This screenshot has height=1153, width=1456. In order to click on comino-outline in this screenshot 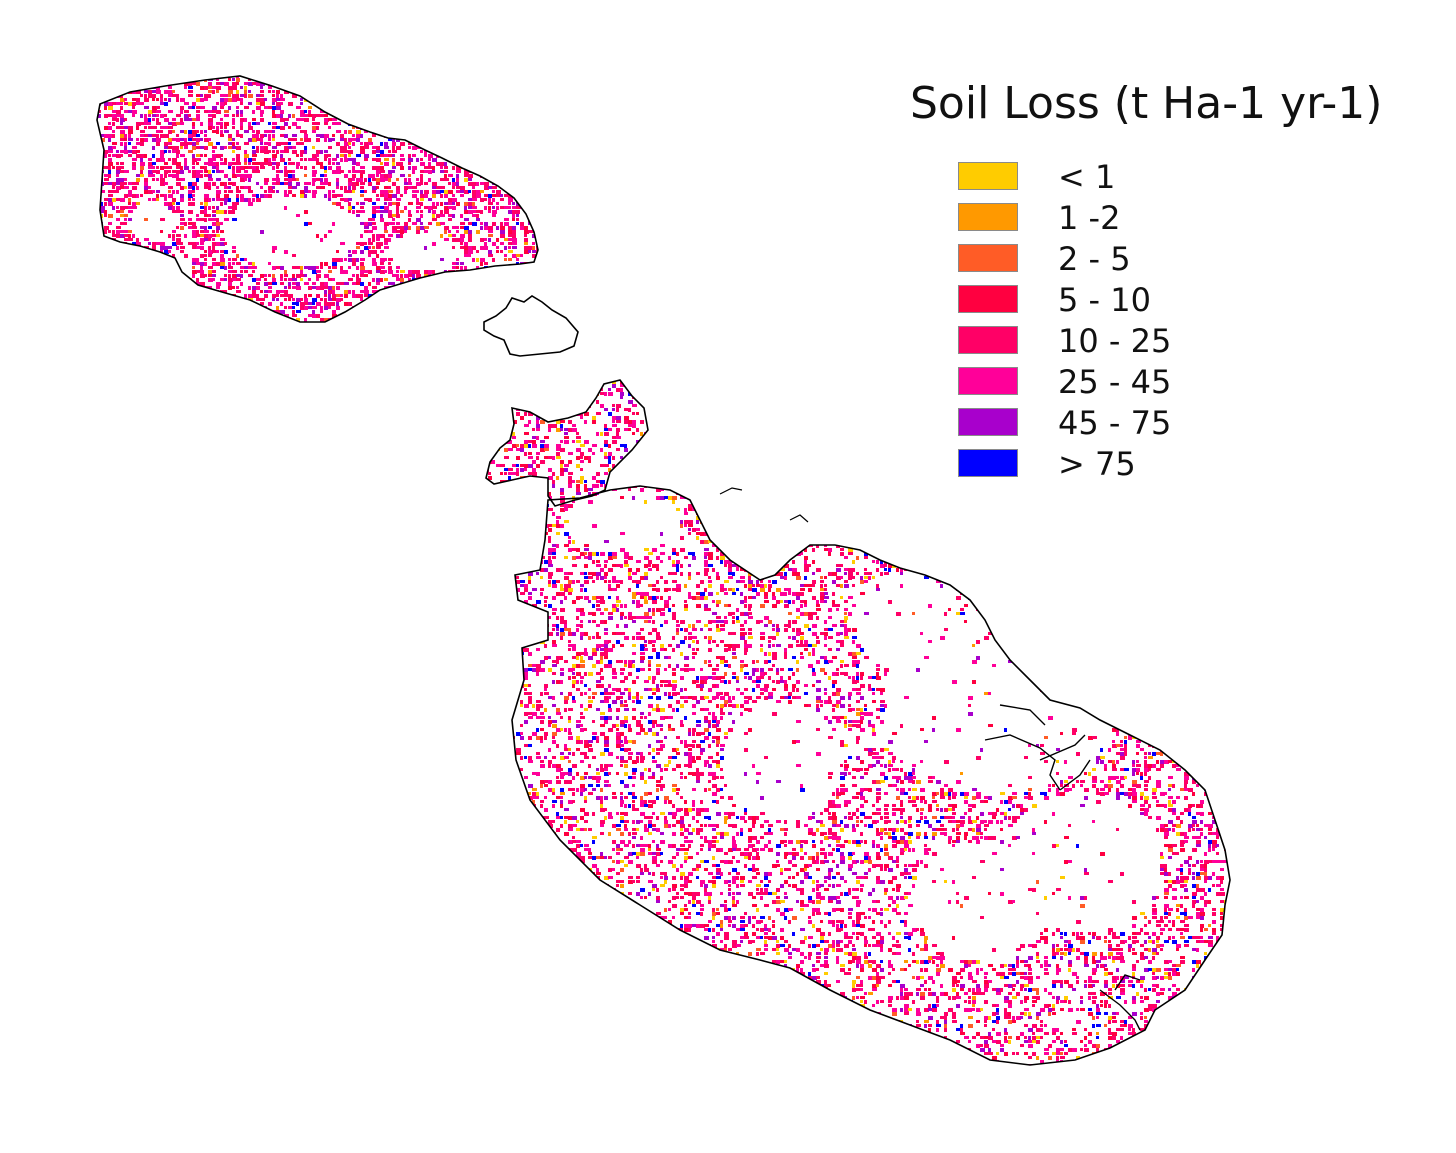, I will do `click(531, 326)`.